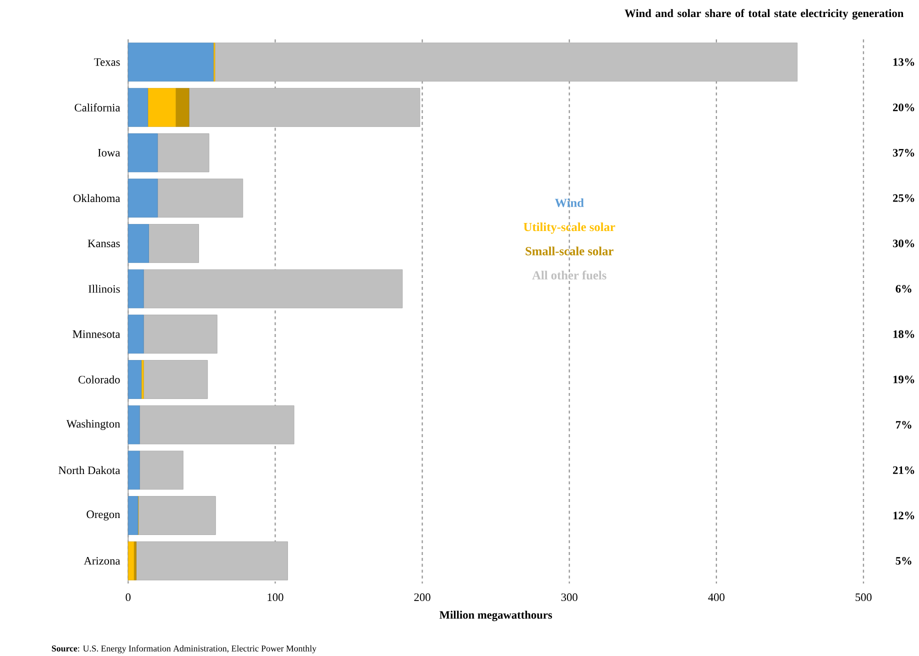 The image size is (919, 656). What do you see at coordinates (184, 649) in the screenshot?
I see `text: Source: U.S. Energy Information Administration, Electric Power Monthly` at bounding box center [184, 649].